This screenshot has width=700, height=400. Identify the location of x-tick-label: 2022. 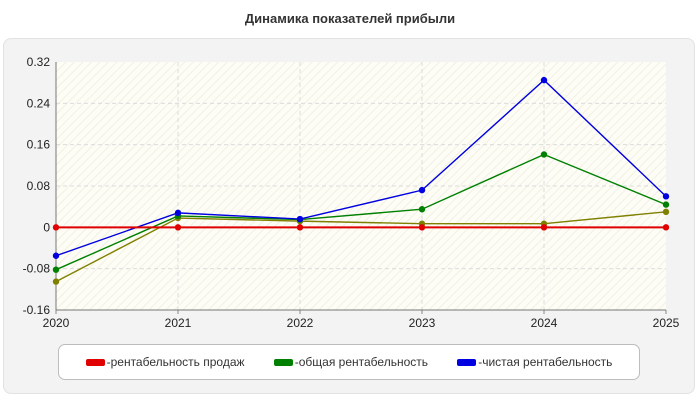
(300, 323).